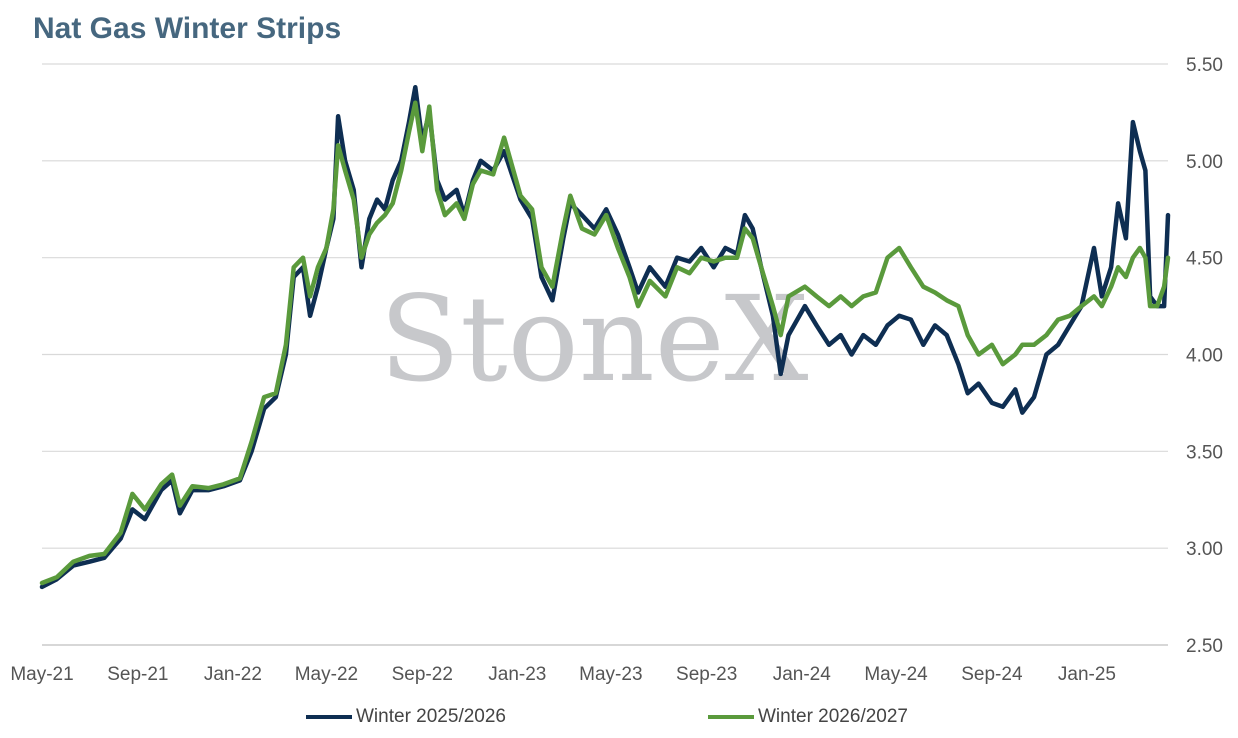  Describe the element at coordinates (619, 719) in the screenshot. I see `legend: Winter 2025/2026 Winter 2026/2027` at that location.